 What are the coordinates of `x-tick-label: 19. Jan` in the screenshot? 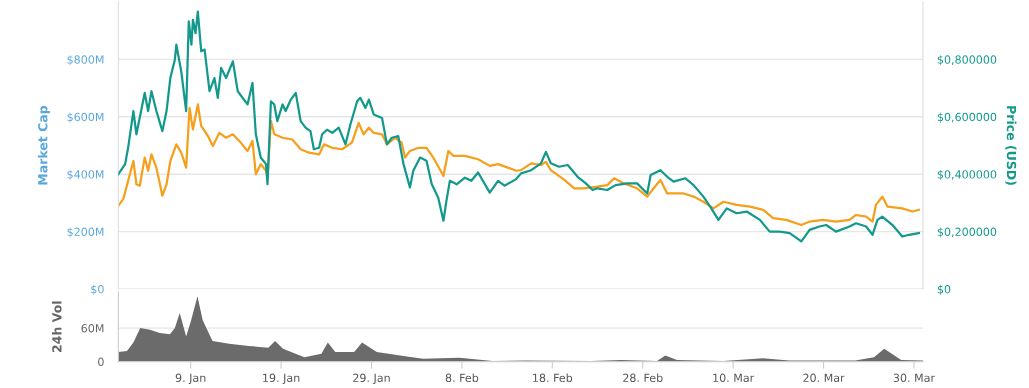 It's located at (281, 379).